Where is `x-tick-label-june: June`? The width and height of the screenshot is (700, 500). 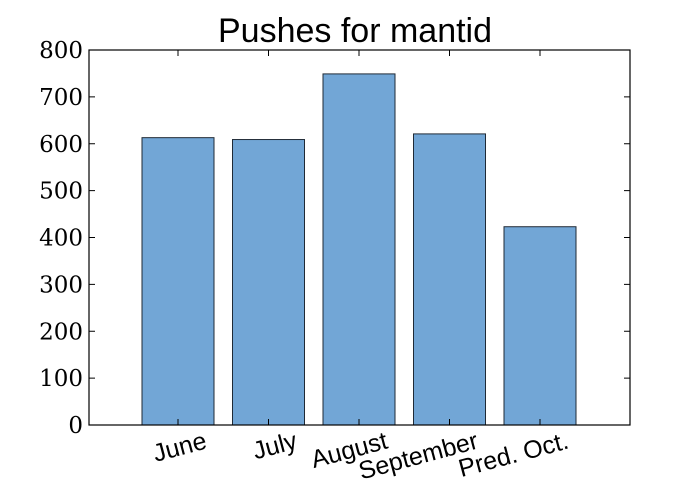 x-tick-label-june: June is located at coordinates (180, 447).